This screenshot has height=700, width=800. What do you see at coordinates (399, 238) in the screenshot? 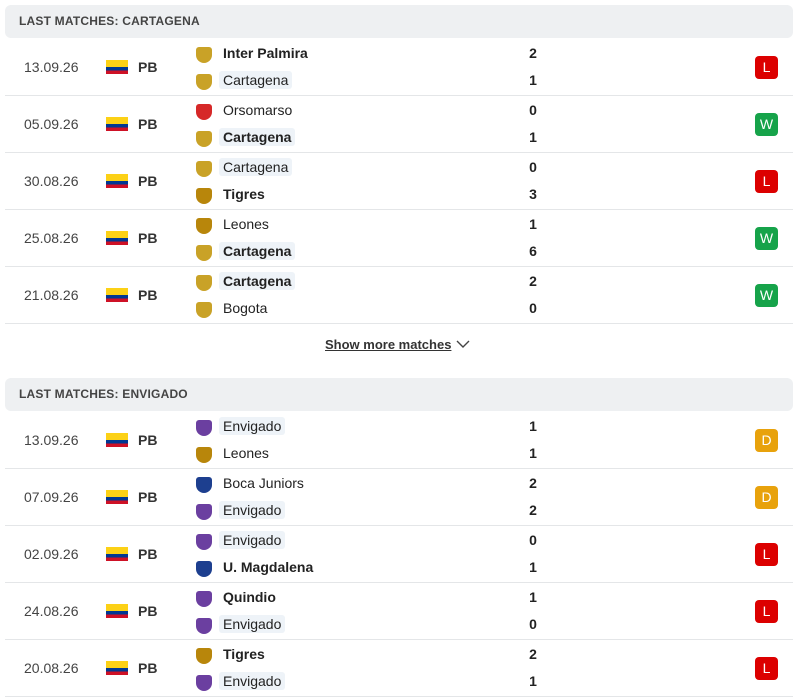
I see `match-row: 25.08.26 PB Leones 1 Cartagena 6 W` at bounding box center [399, 238].